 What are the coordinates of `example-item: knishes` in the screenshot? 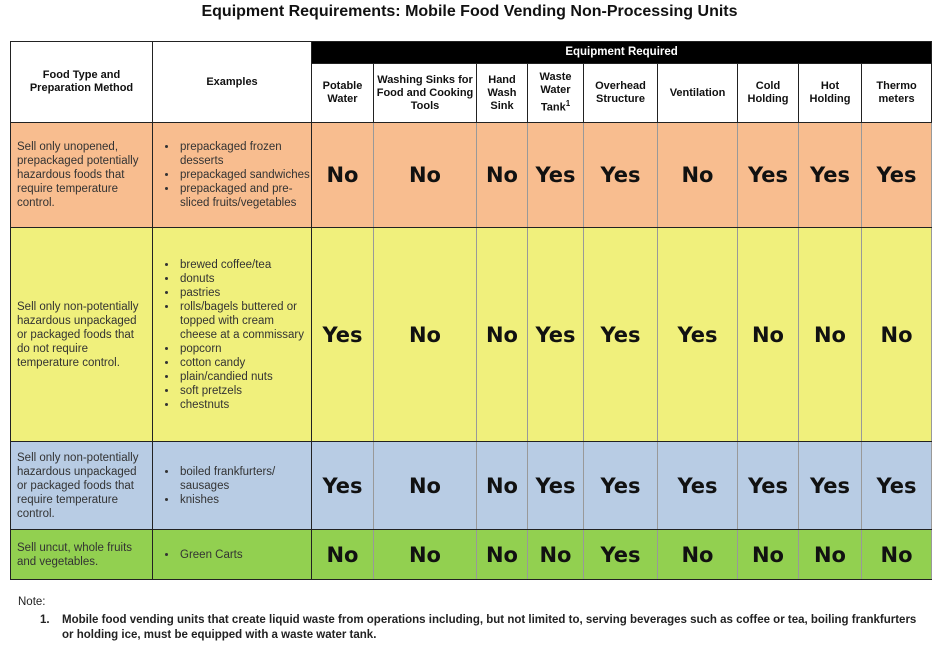 It's located at (244, 500).